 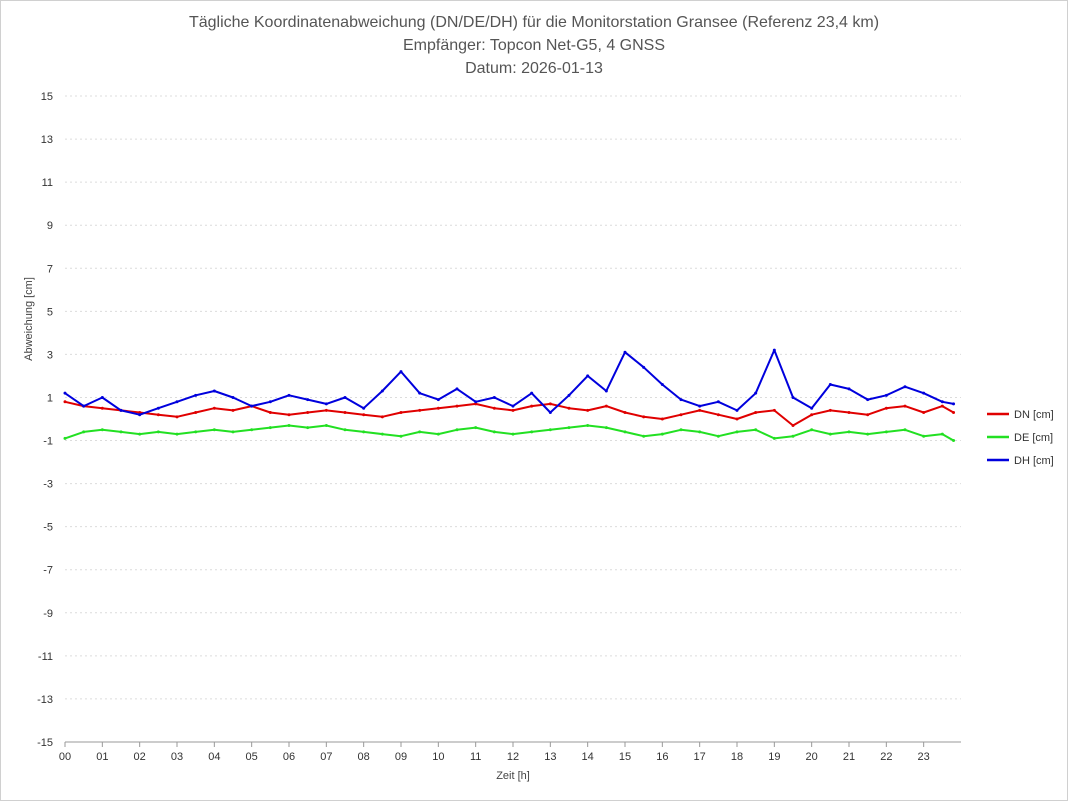 I want to click on y-tick-label: 3, so click(x=50, y=355).